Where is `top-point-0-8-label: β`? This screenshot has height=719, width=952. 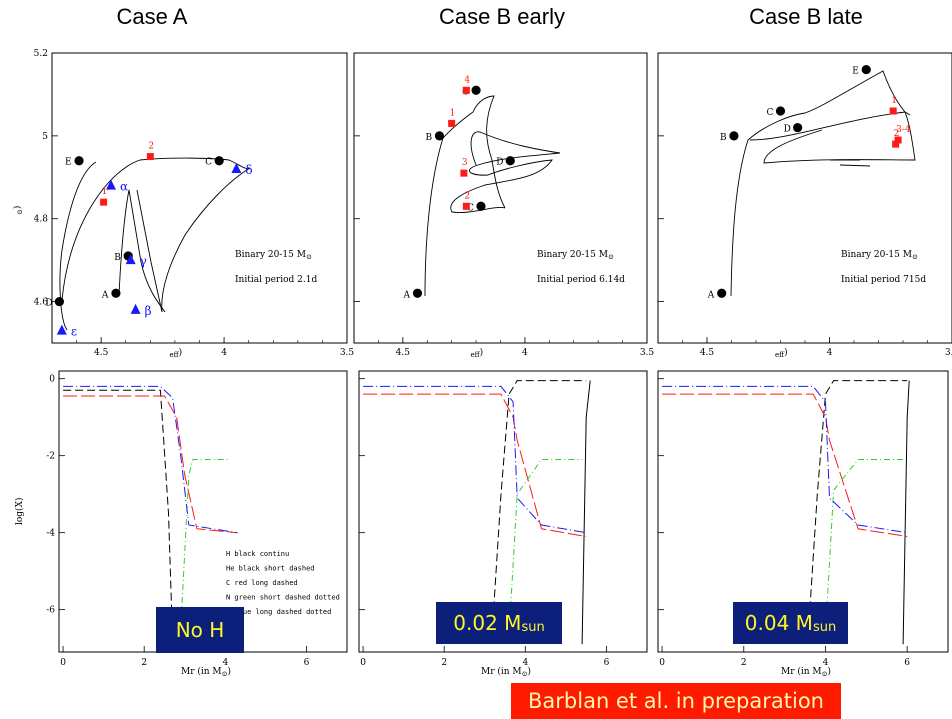 top-point-0-8-label: β is located at coordinates (148, 311).